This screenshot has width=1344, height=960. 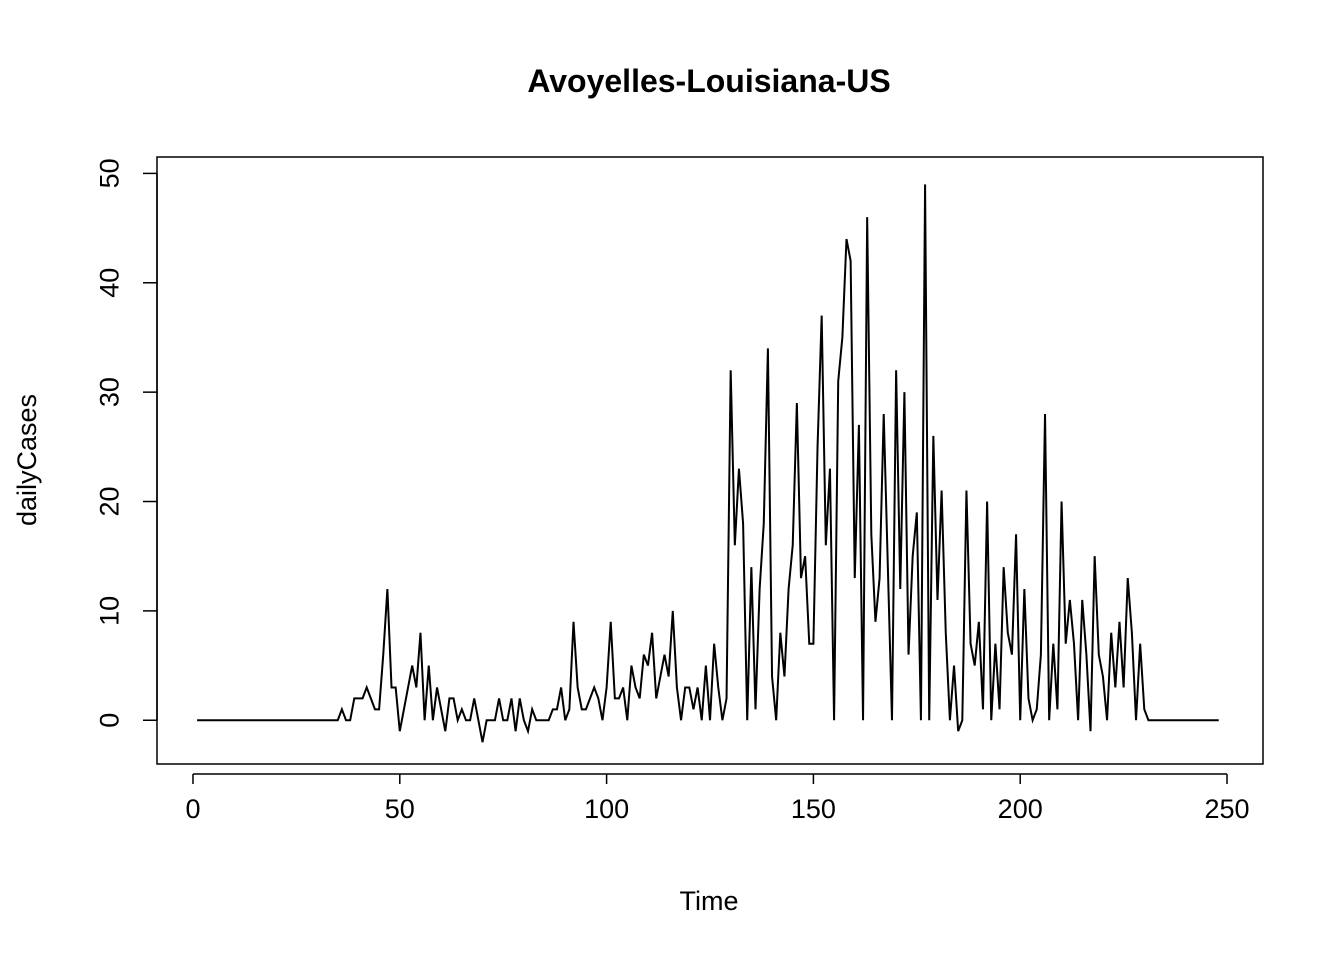 I want to click on y-tick-label: 30, so click(x=109, y=392).